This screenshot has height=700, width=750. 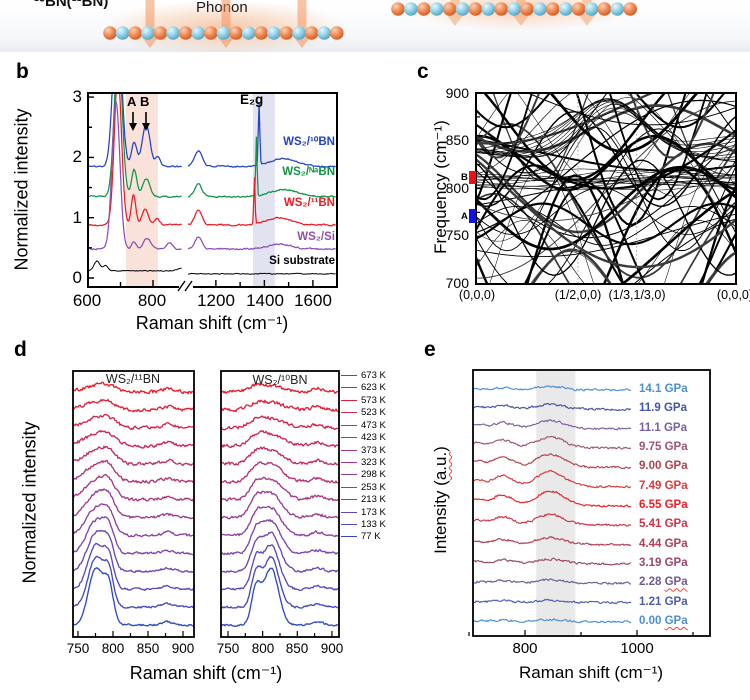 I want to click on panel-b-ylabel: Normalized intensity, so click(x=21, y=189).